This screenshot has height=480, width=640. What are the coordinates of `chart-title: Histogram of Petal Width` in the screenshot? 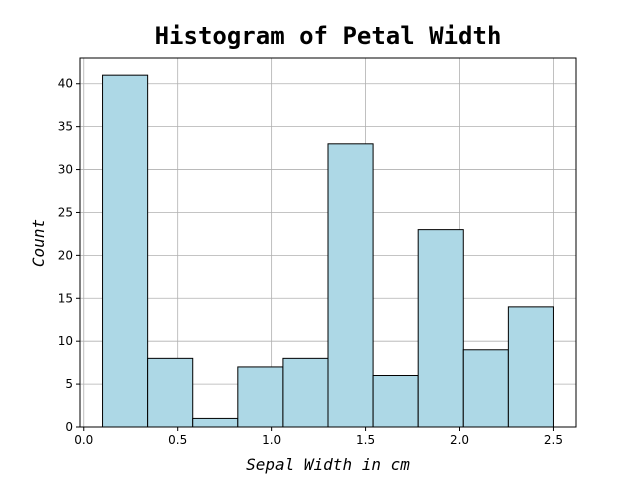 It's located at (328, 36).